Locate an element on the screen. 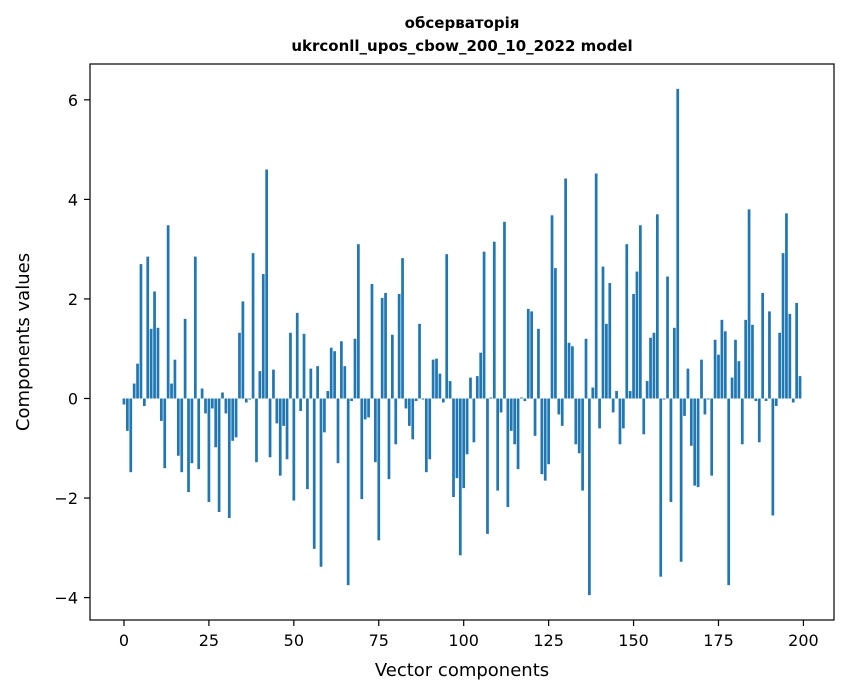  x-tick-label: 175 is located at coordinates (718, 640).